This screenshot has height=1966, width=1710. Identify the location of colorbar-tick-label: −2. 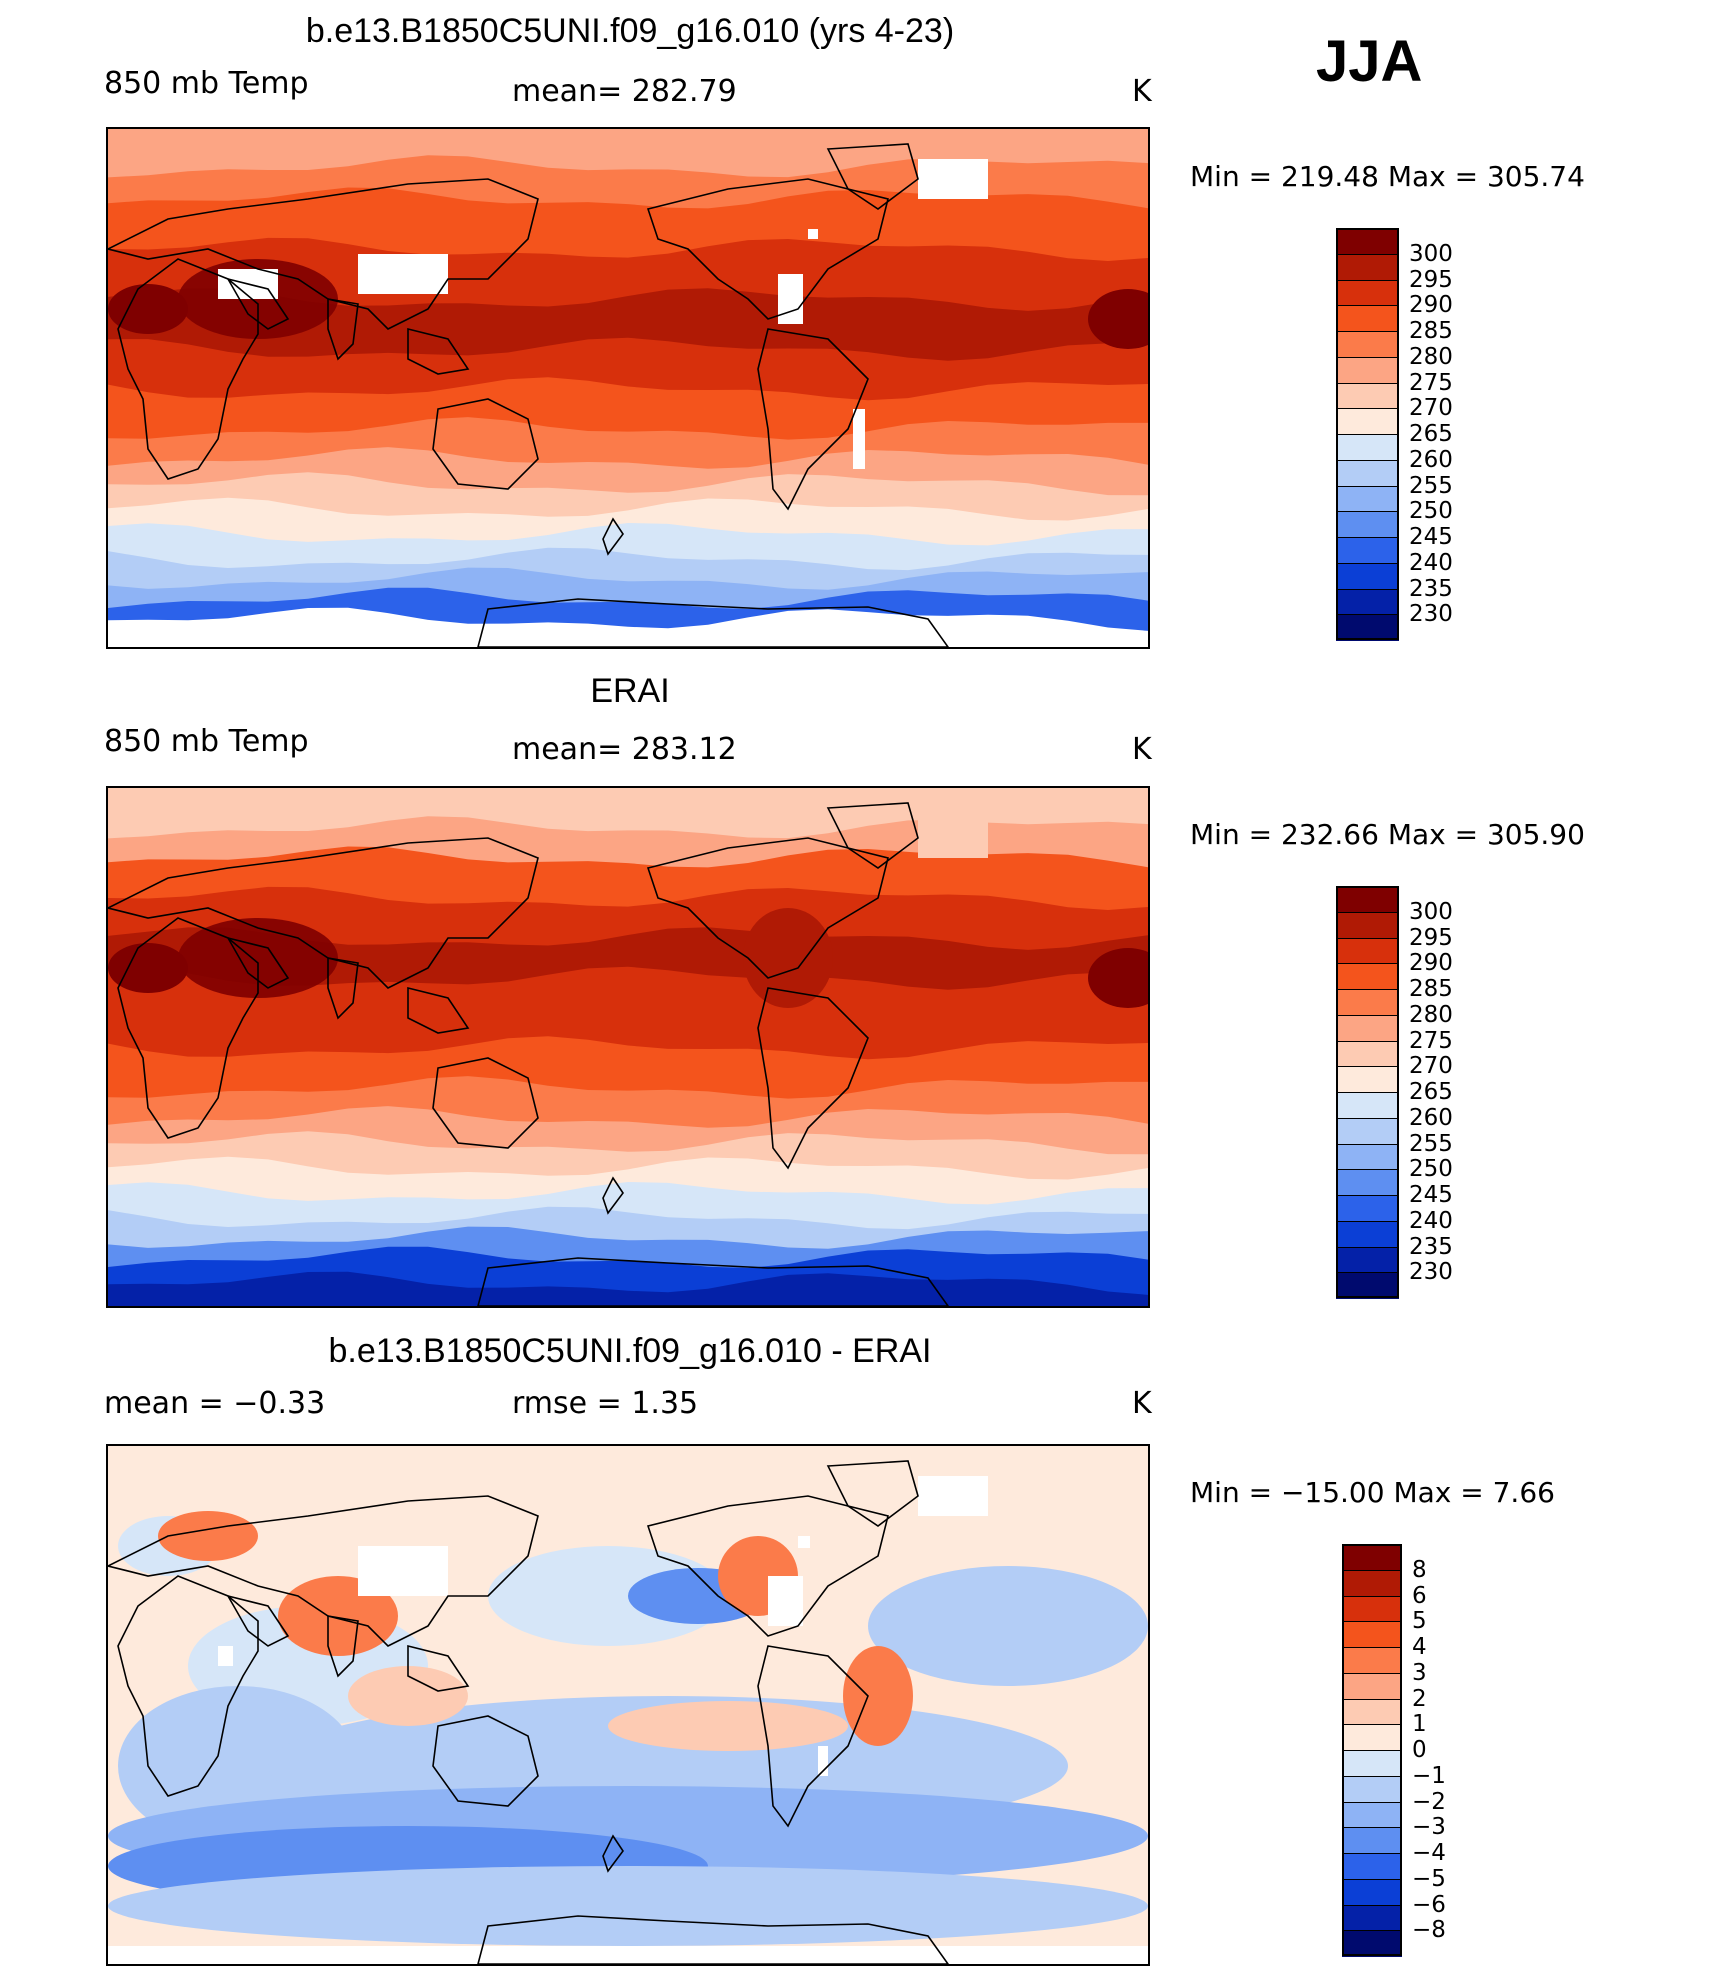
(1429, 1801).